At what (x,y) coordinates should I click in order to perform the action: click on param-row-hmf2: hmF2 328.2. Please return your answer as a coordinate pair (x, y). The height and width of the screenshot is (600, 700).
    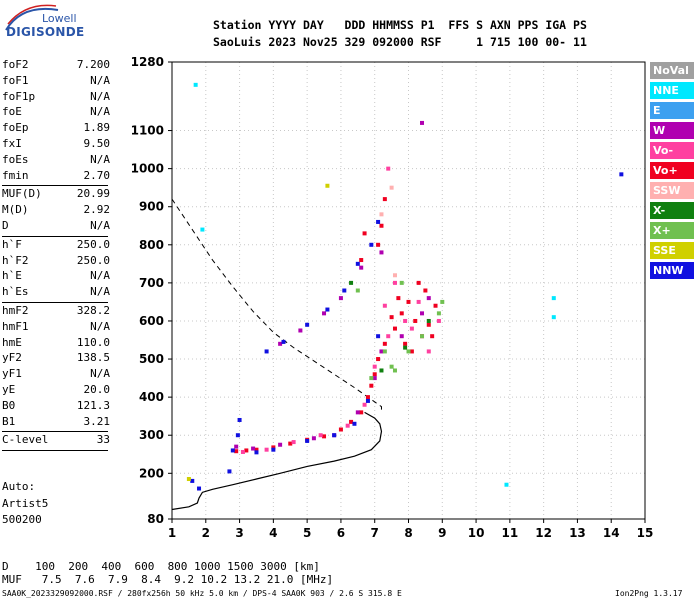
    Looking at the image, I should click on (56, 312).